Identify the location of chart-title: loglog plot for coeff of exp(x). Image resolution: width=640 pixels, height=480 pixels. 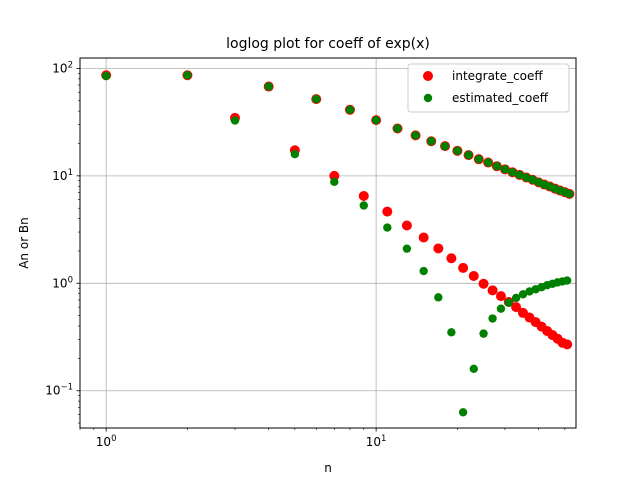
(328, 44).